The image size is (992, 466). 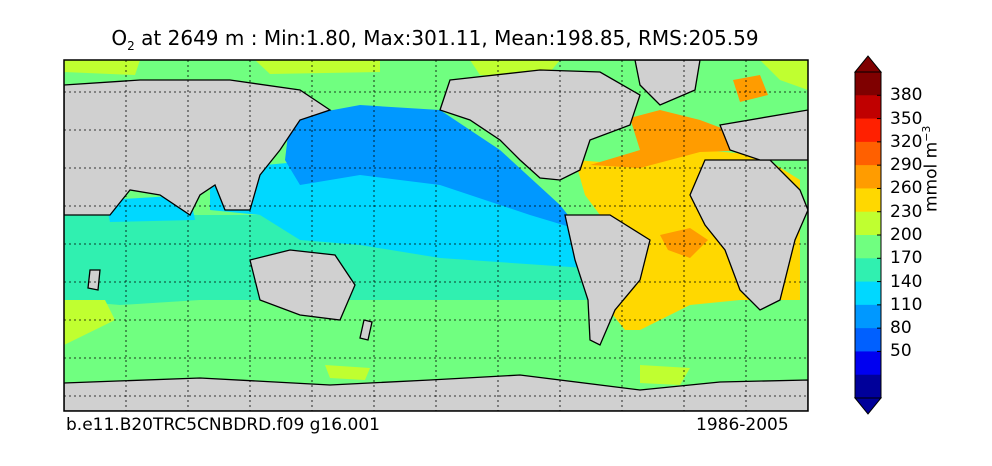 I want to click on colorbar-tick-label: 380, so click(x=906, y=95).